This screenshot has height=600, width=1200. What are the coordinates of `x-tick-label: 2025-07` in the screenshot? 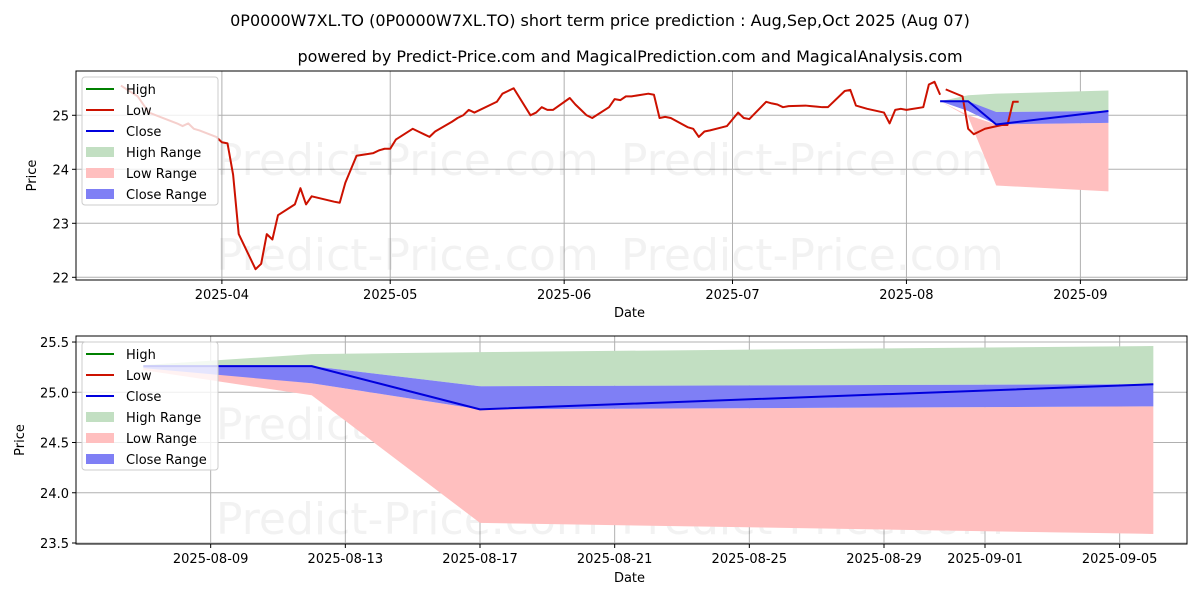 It's located at (732, 295).